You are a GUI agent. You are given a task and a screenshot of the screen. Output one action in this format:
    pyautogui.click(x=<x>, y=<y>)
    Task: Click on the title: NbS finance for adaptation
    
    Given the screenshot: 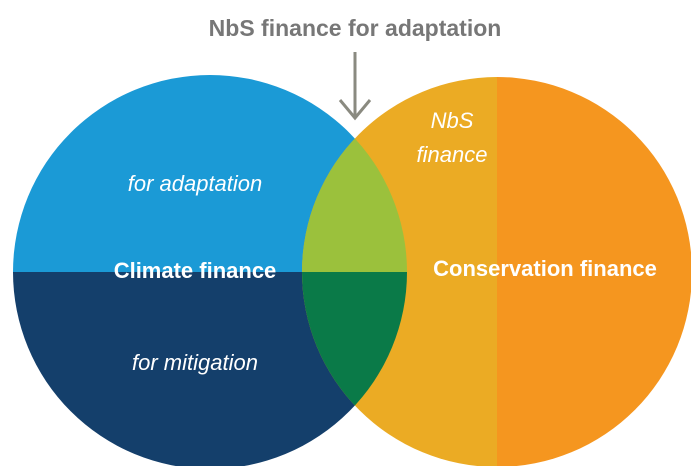 What is the action you would take?
    pyautogui.click(x=355, y=28)
    